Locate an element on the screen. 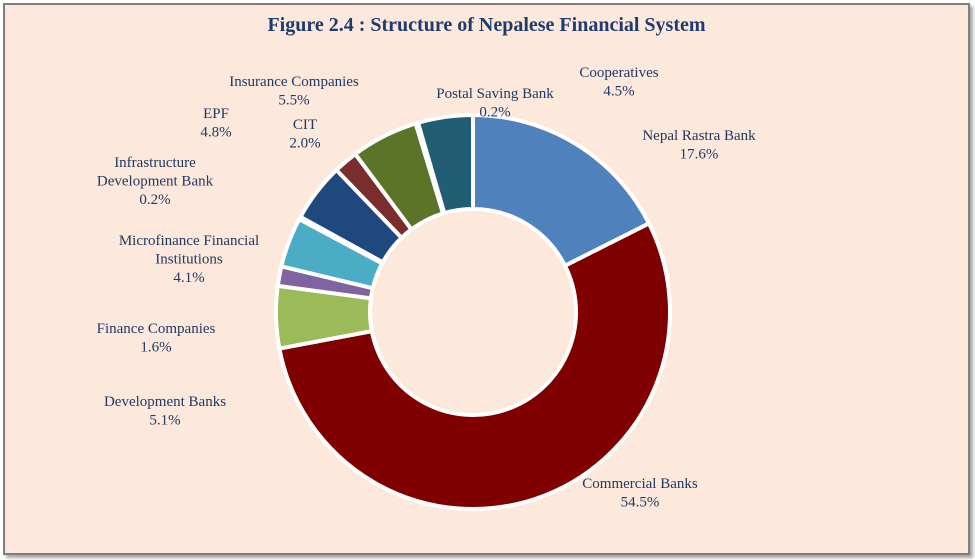 The image size is (975, 560). label-postal-saving-bank: Postal Saving Bank 0.2% is located at coordinates (495, 103).